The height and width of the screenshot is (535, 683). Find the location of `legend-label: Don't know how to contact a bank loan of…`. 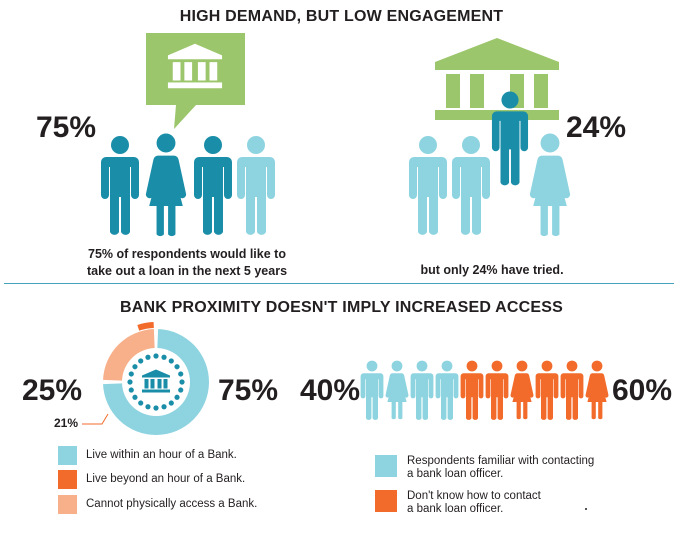

legend-label: Don't know how to contact a bank loan of… is located at coordinates (474, 503).